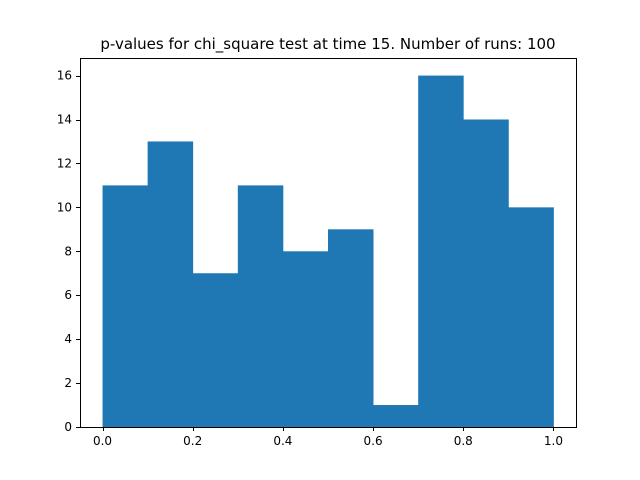 This screenshot has width=640, height=480. I want to click on y-tick-label: 16, so click(64, 76).